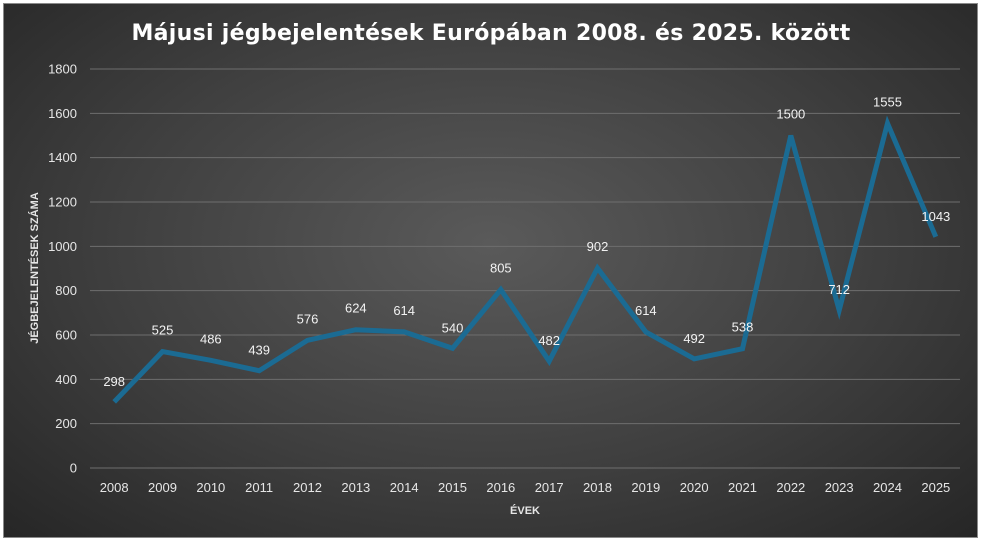 Image resolution: width=982 pixels, height=542 pixels. I want to click on y-tick-label: 1200, so click(62, 202).